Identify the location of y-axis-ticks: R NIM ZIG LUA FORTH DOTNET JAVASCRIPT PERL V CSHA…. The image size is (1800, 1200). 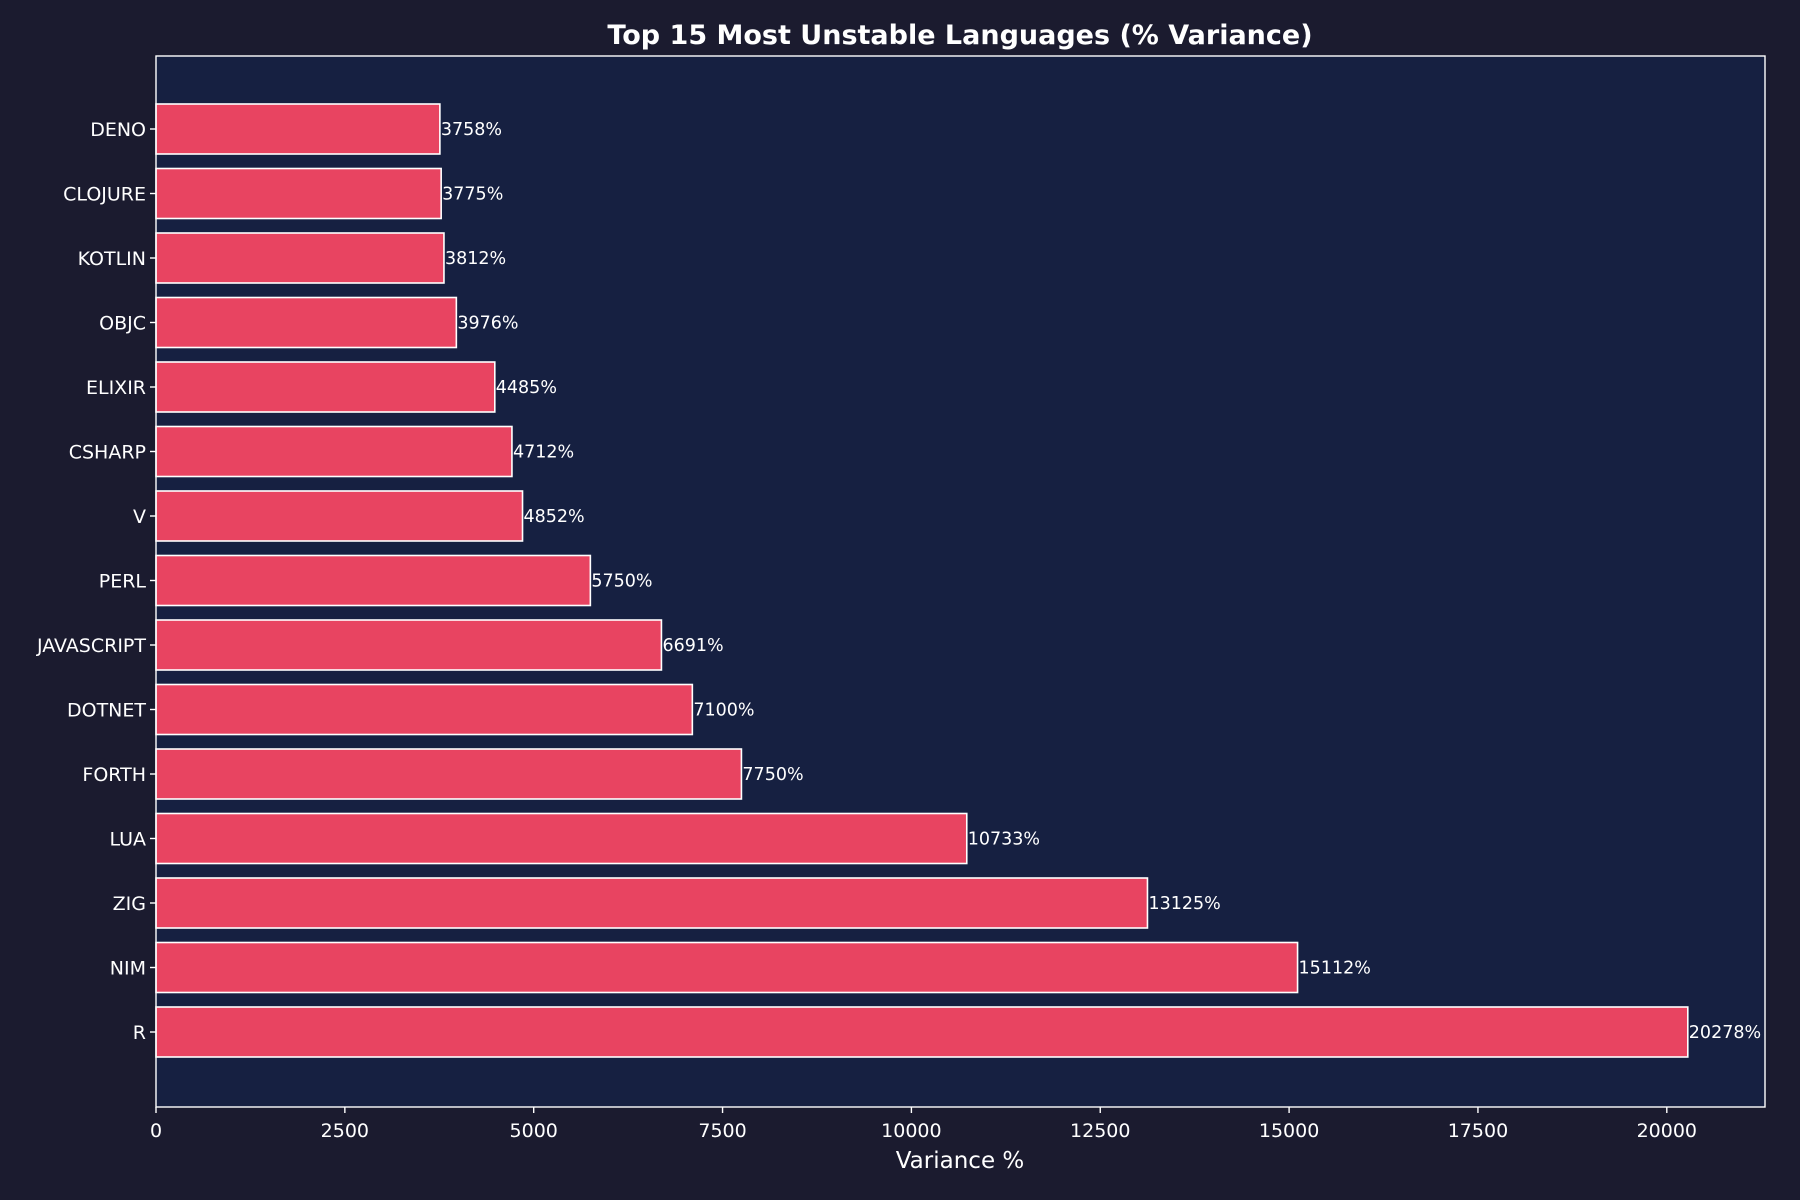
(96, 581).